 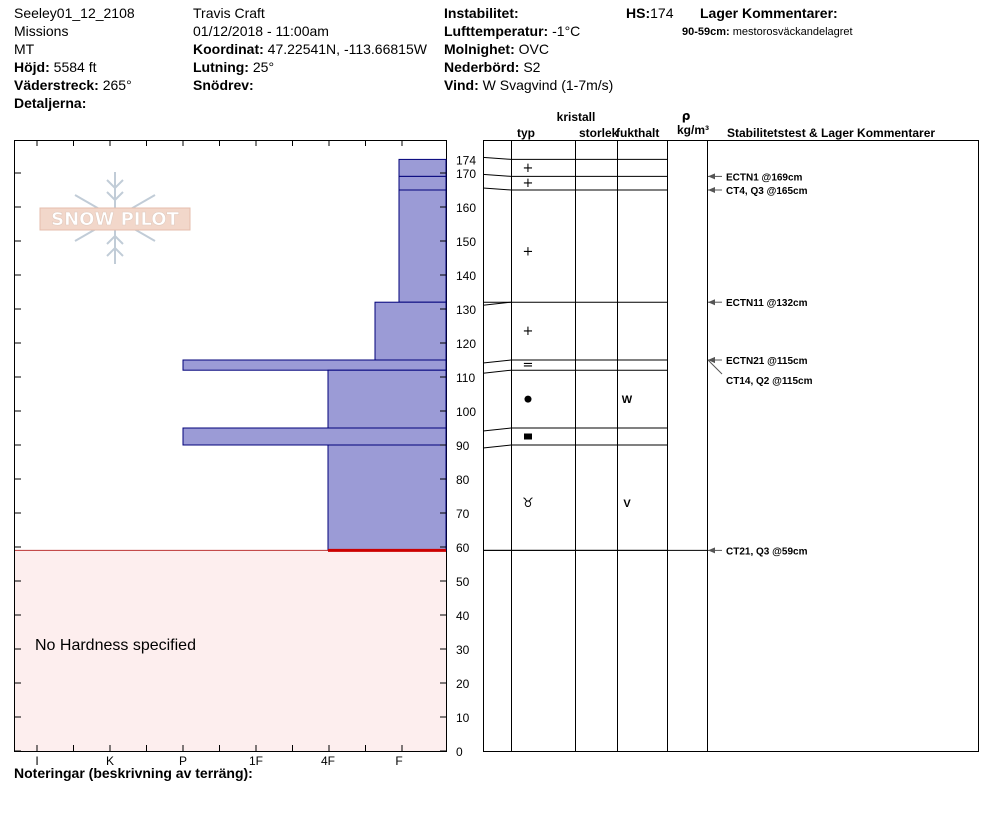 What do you see at coordinates (41, 31) in the screenshot?
I see `region: Missions` at bounding box center [41, 31].